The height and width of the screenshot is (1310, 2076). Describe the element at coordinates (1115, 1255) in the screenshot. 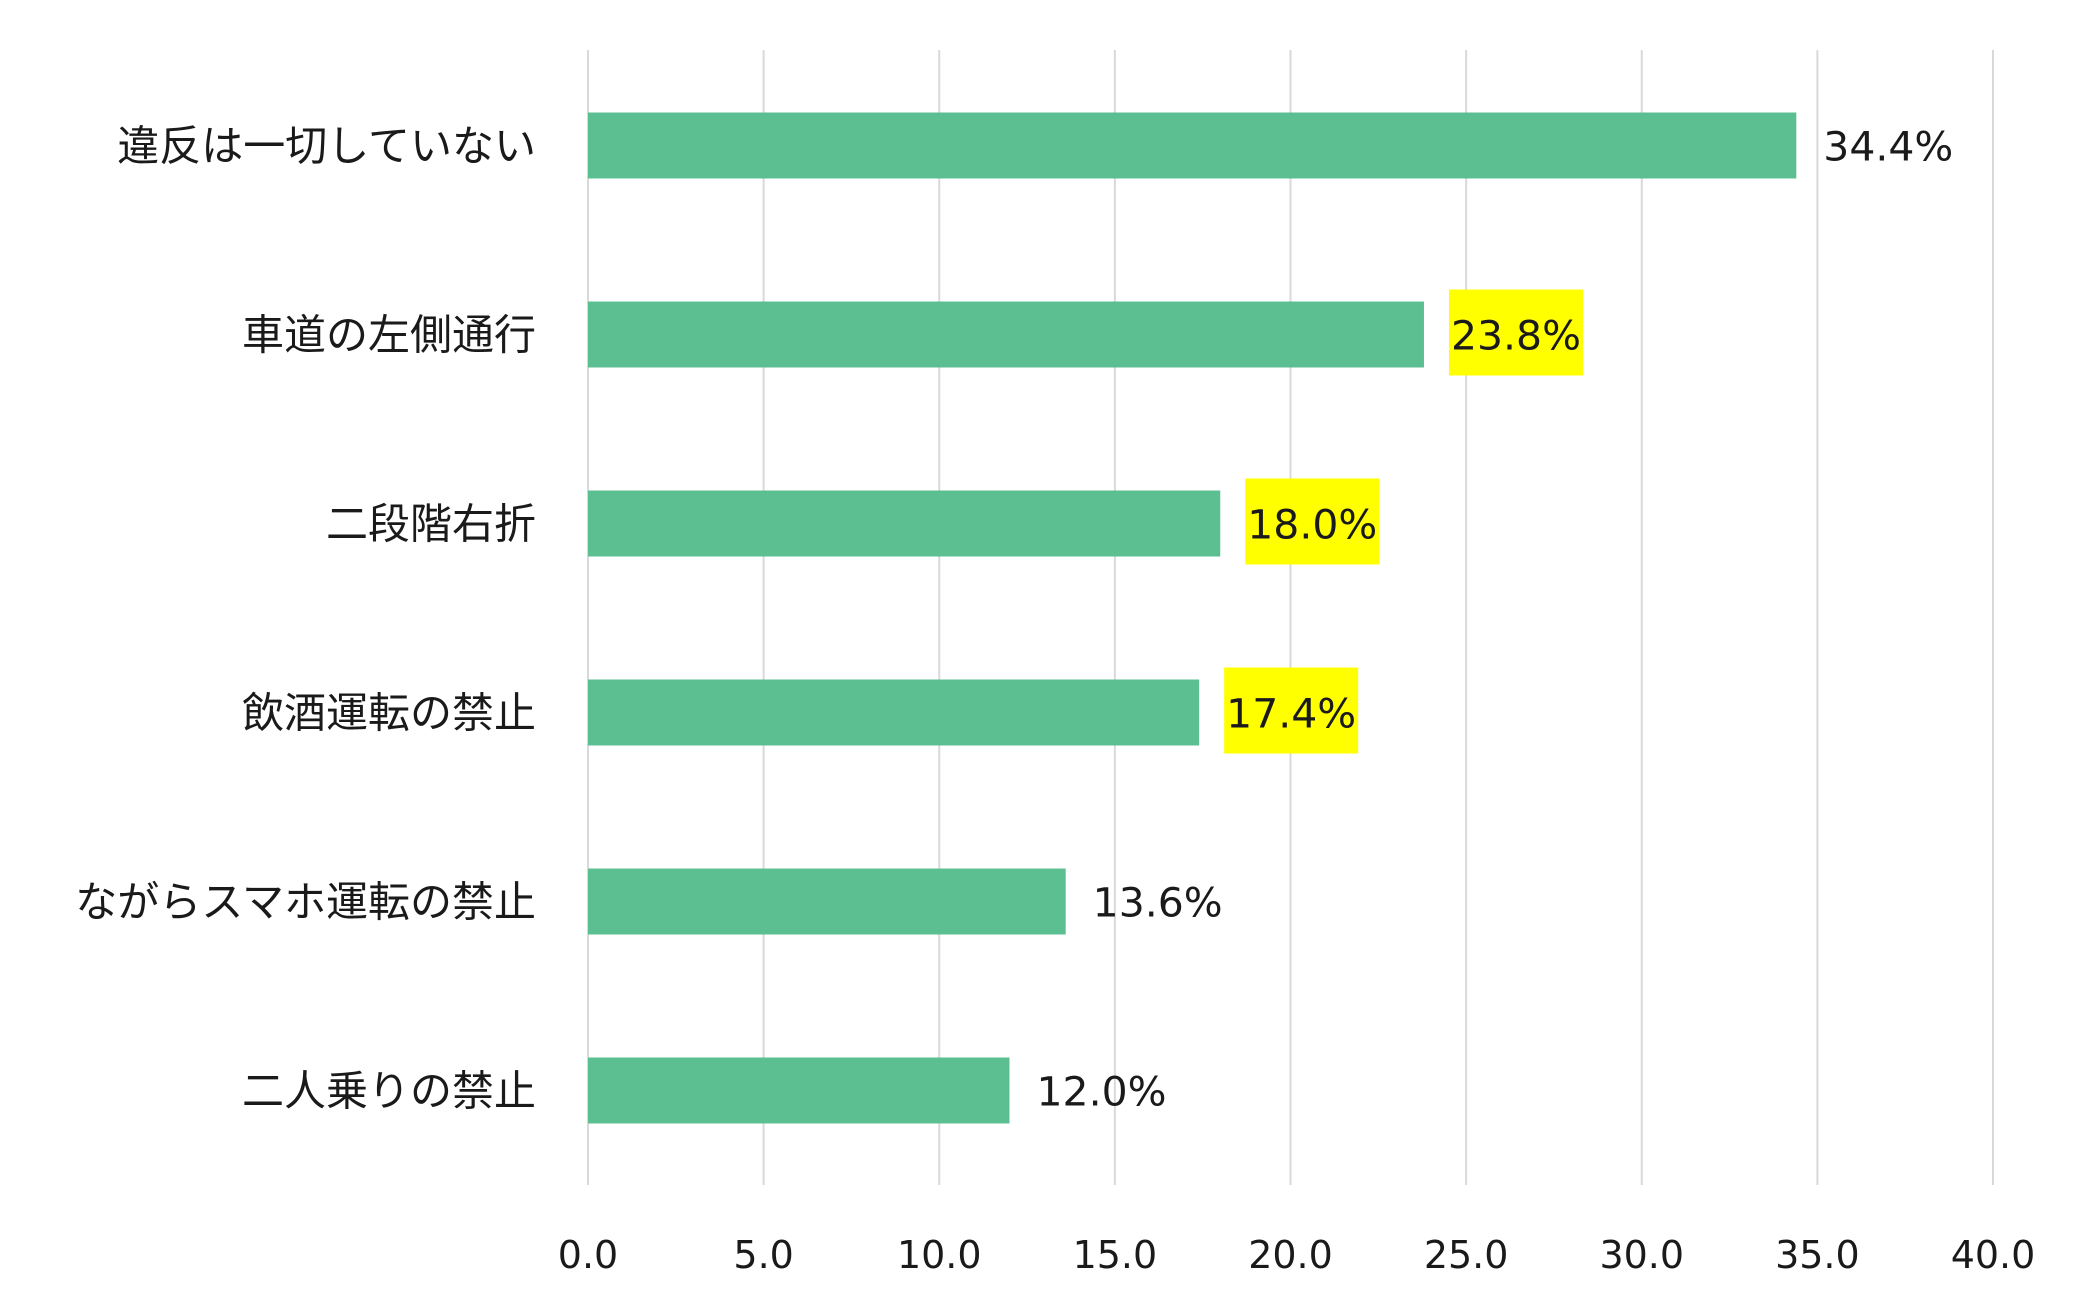

I see `x-tick-label: 15.0` at that location.